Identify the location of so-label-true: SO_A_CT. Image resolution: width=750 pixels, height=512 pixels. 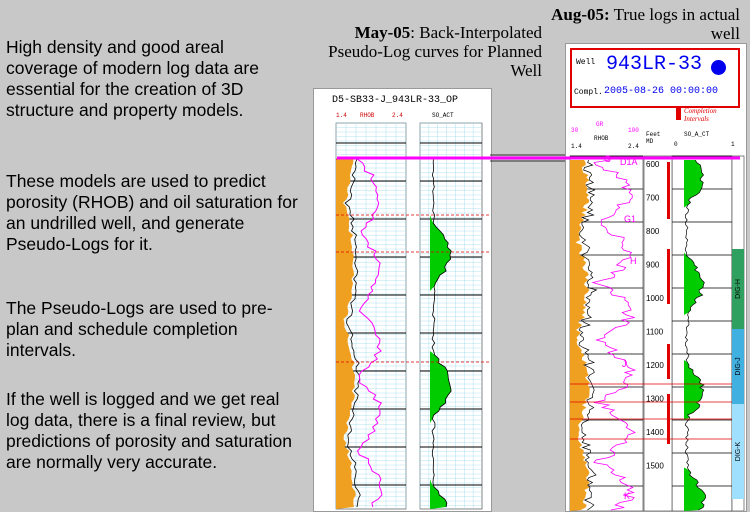
(697, 134).